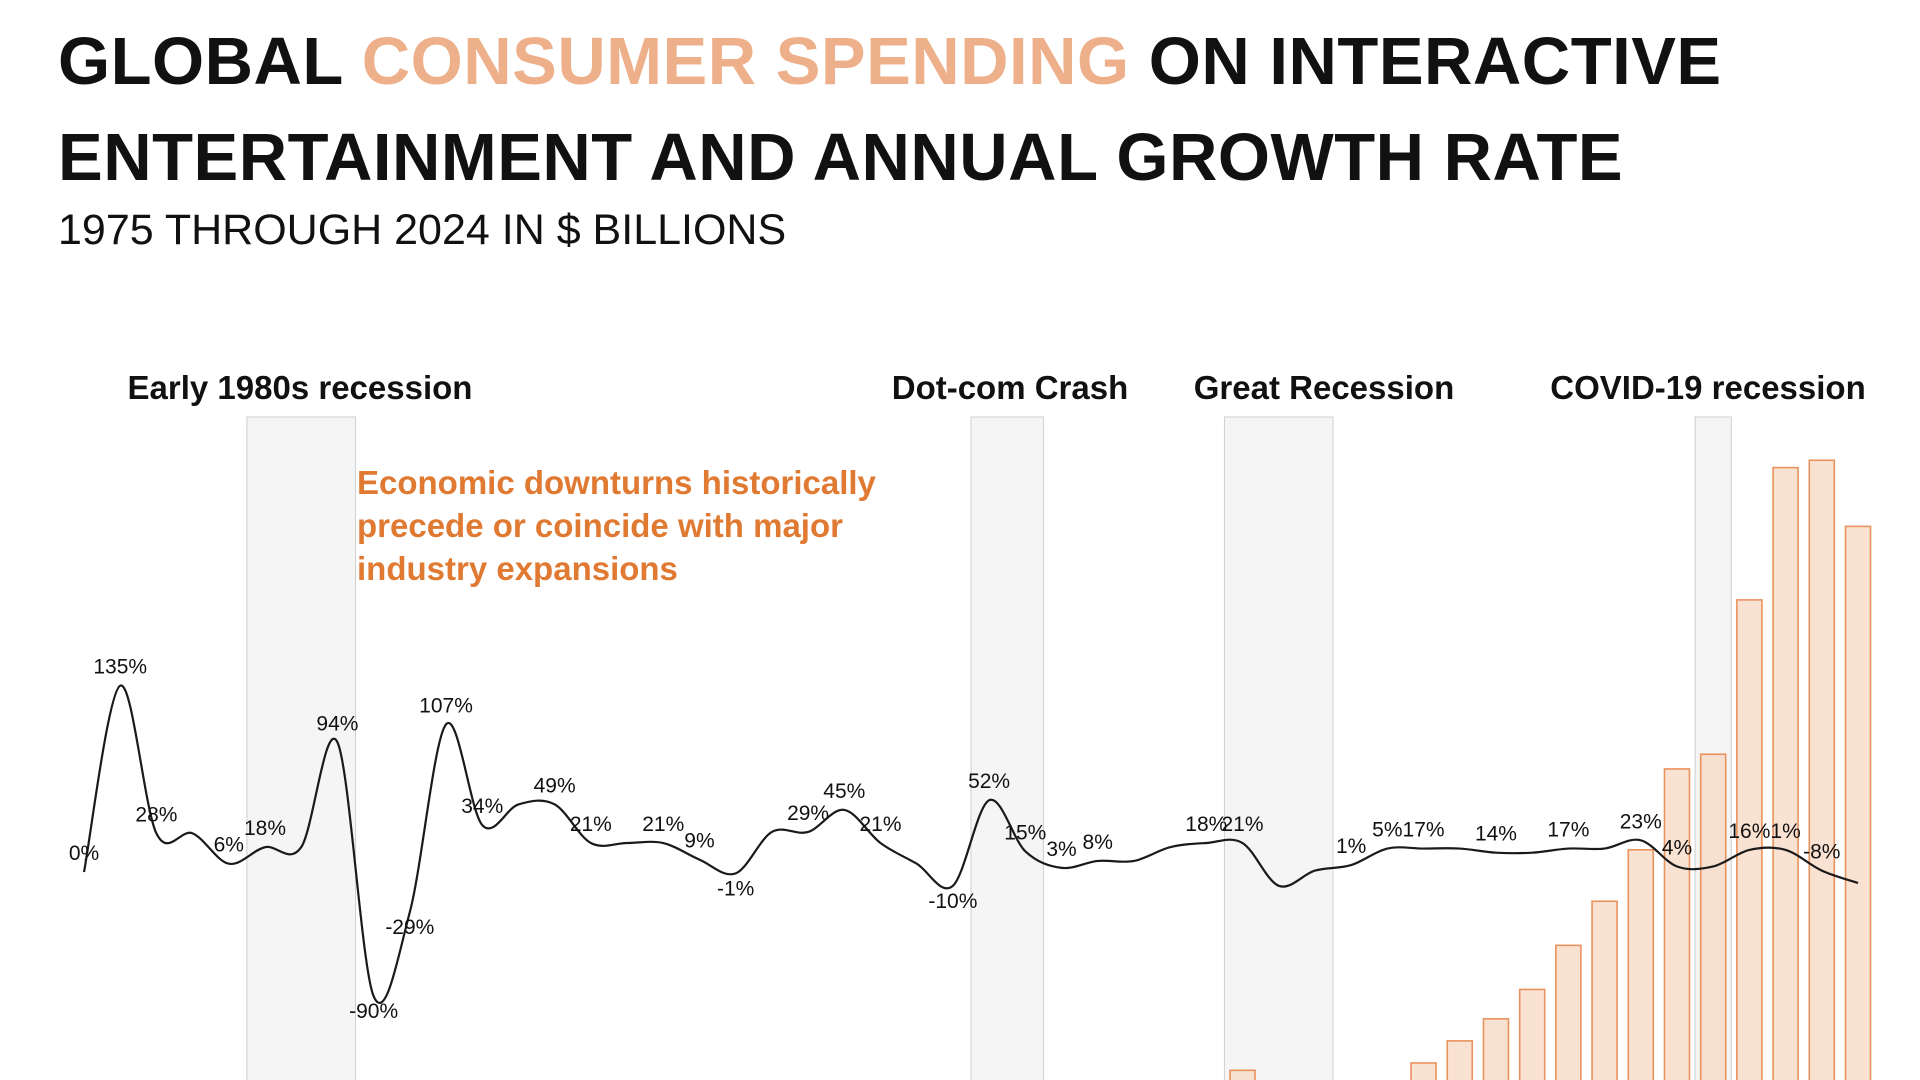  What do you see at coordinates (1568, 830) in the screenshot?
I see `growth-label-2016: 17%` at bounding box center [1568, 830].